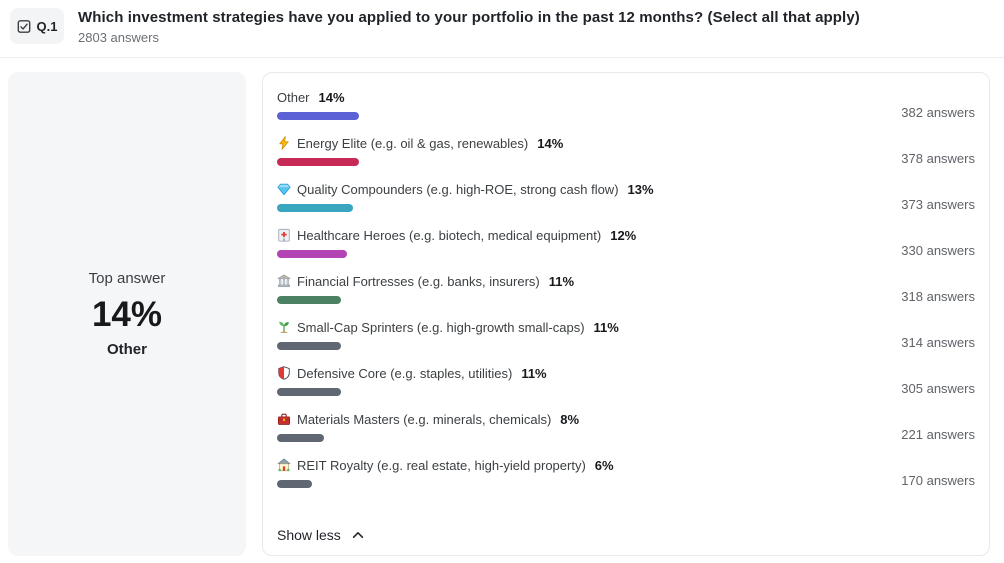 The image size is (1004, 563). What do you see at coordinates (938, 158) in the screenshot?
I see `answer-count: 378 answers` at bounding box center [938, 158].